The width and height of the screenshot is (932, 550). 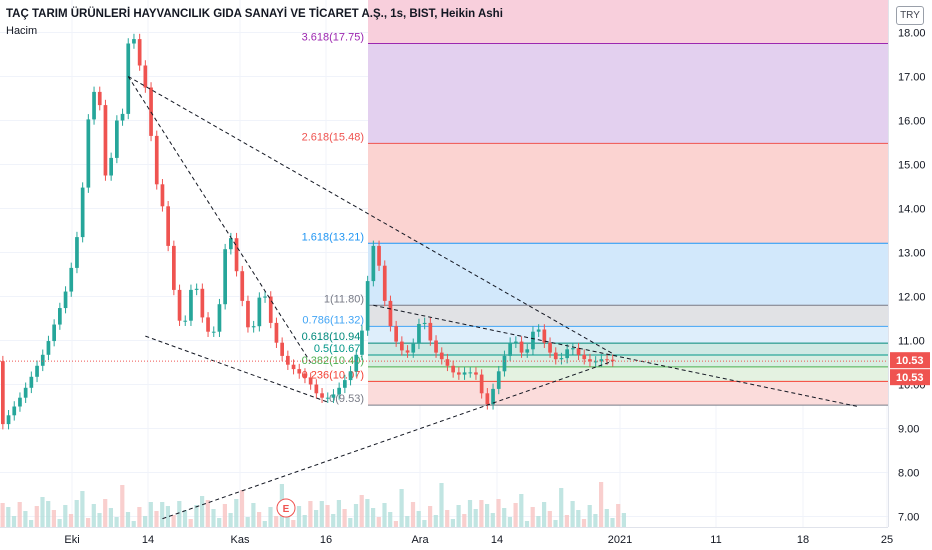 I want to click on earnings-marker-icon, so click(x=286, y=508).